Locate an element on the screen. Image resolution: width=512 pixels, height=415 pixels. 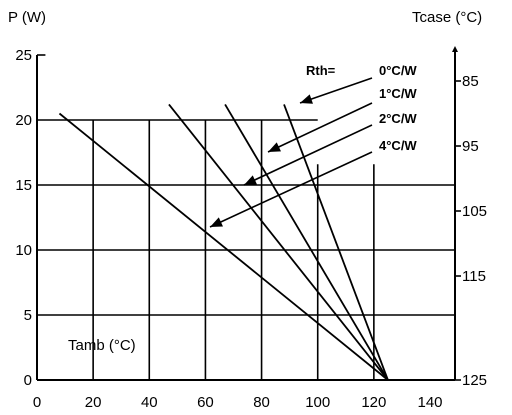
right-axis-arrow is located at coordinates (455, 49).